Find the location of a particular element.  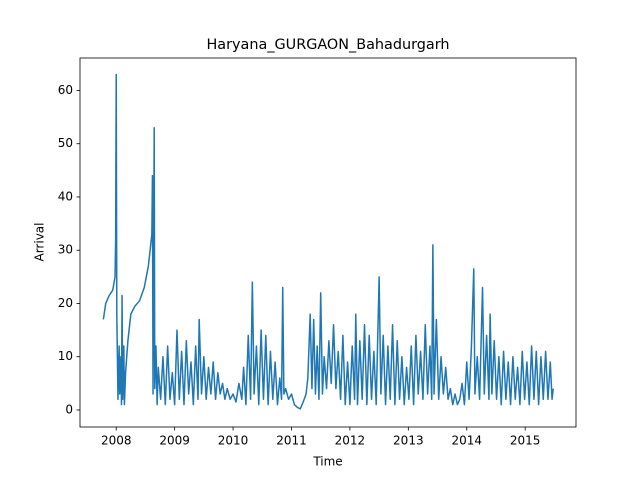

x-tick-label: 2009 is located at coordinates (174, 441).